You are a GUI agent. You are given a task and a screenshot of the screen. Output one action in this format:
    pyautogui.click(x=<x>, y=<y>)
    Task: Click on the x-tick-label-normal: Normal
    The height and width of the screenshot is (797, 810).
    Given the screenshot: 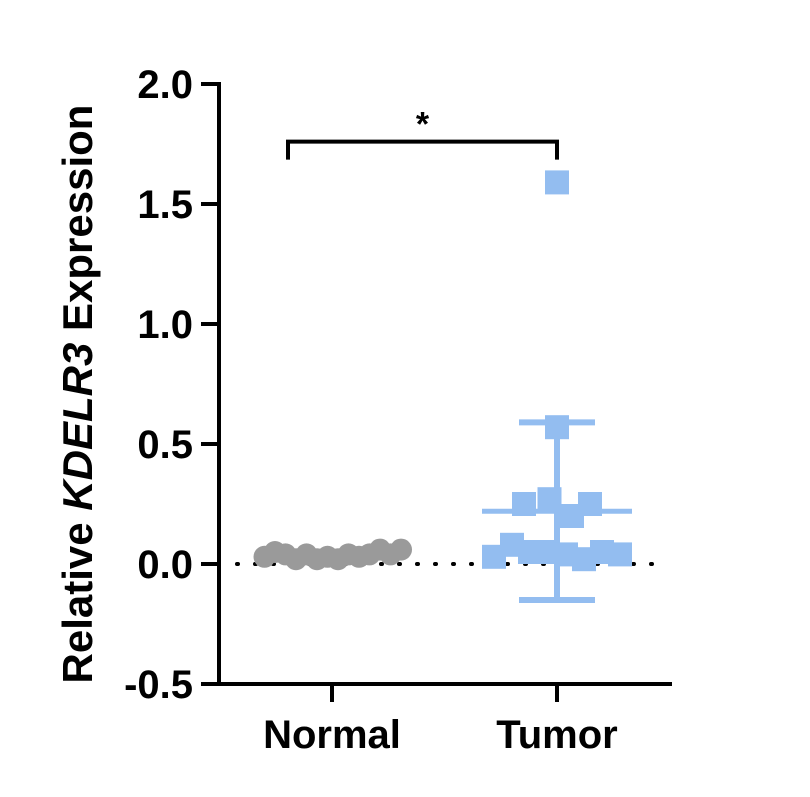 What is the action you would take?
    pyautogui.click(x=332, y=735)
    